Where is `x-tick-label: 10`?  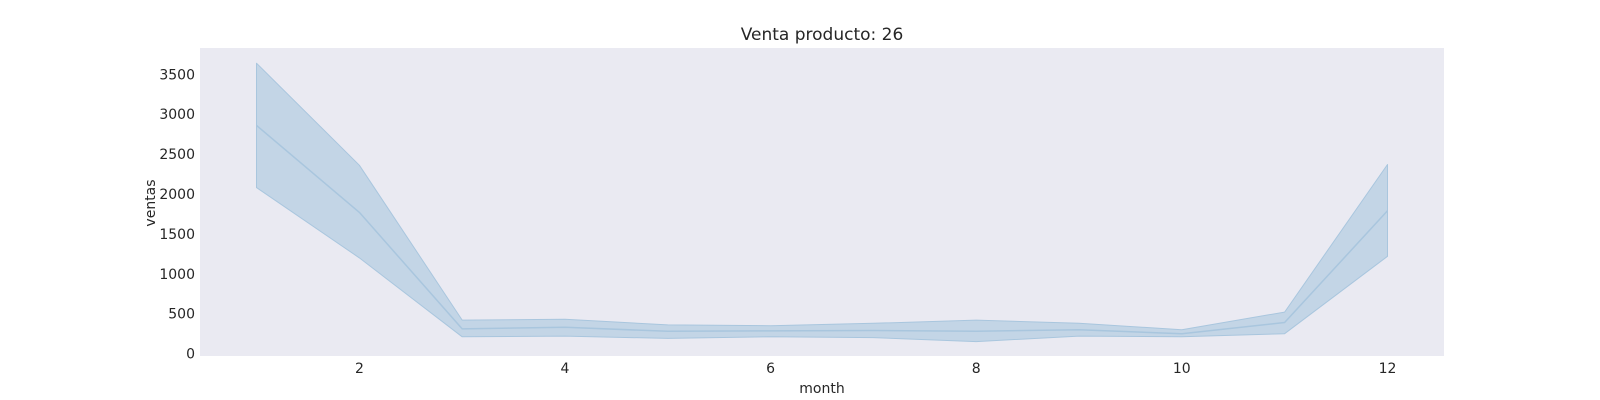 x-tick-label: 10 is located at coordinates (1182, 369).